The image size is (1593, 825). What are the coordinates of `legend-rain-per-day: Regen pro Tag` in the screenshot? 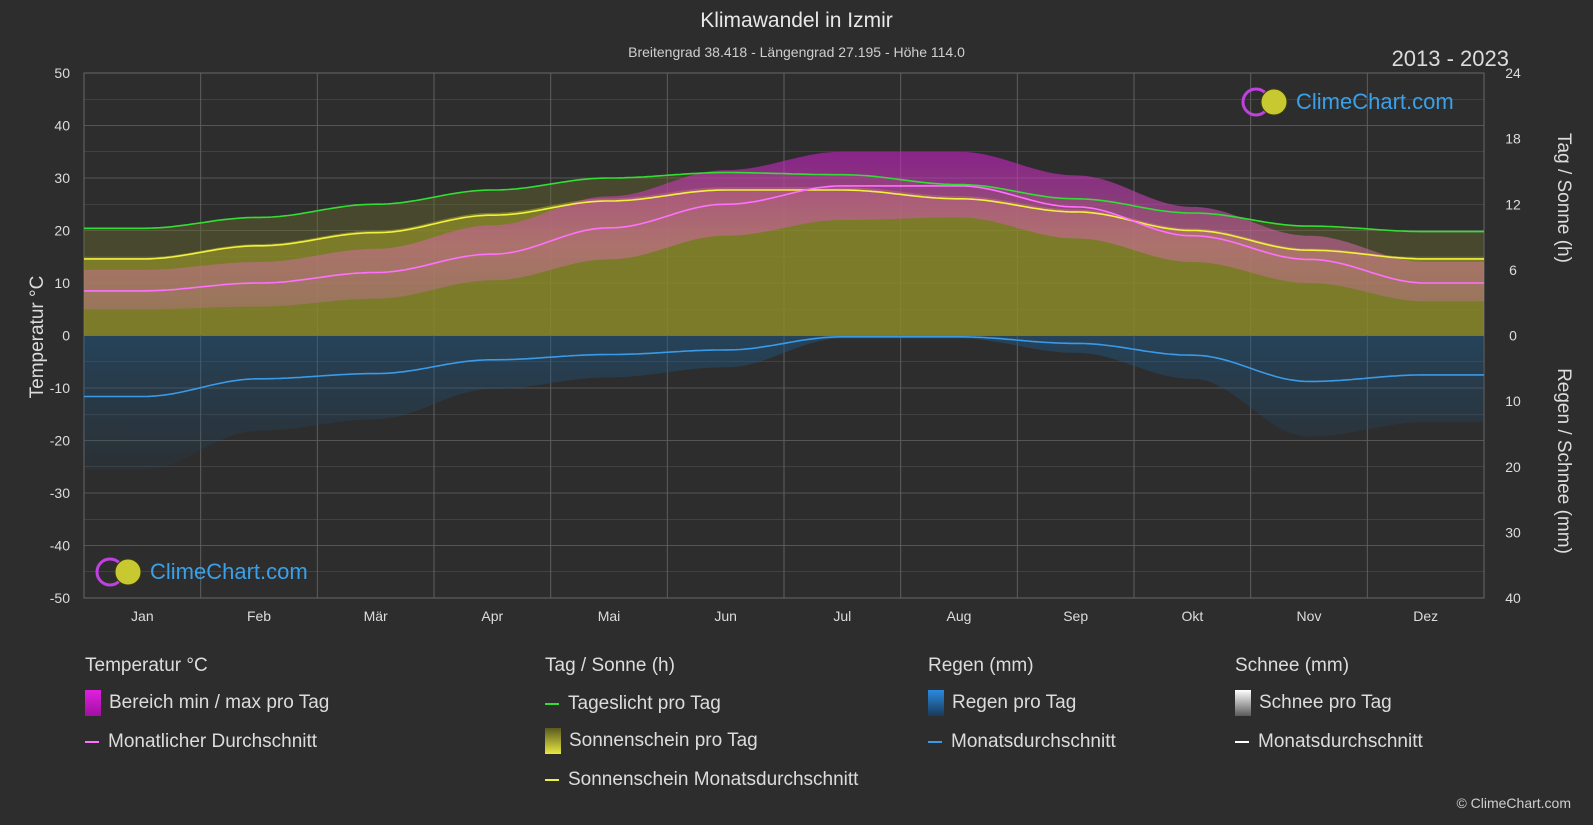 It's located at (1002, 703).